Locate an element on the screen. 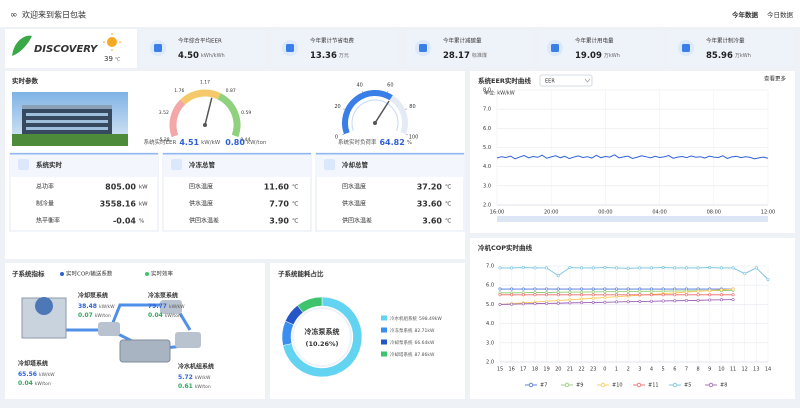 This screenshot has height=408, width=800. legend-label: #7 is located at coordinates (543, 386).